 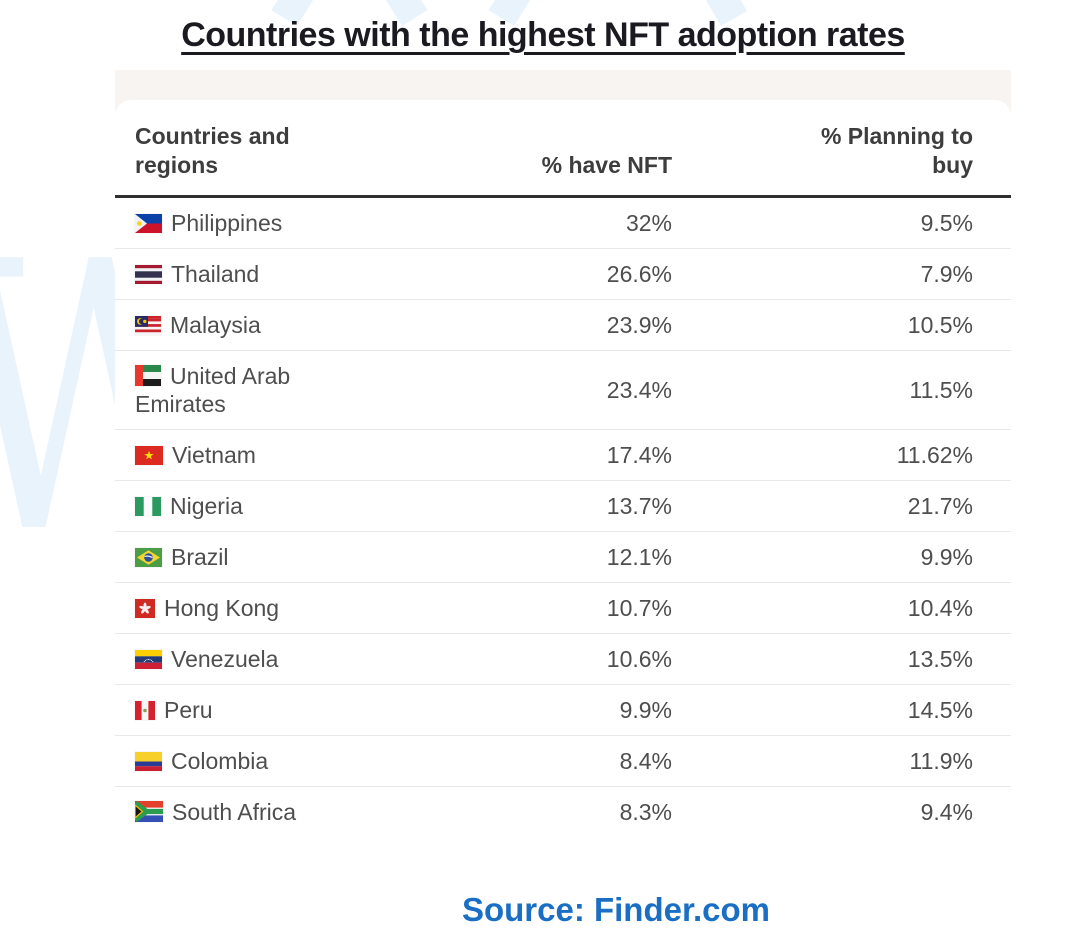 I want to click on planning-to-buy-cell: 13.5%, so click(x=841, y=659).